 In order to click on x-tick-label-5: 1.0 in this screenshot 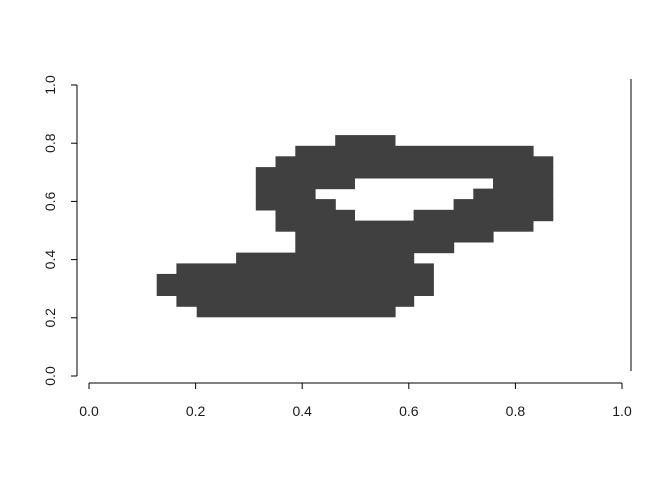, I will do `click(622, 411)`.